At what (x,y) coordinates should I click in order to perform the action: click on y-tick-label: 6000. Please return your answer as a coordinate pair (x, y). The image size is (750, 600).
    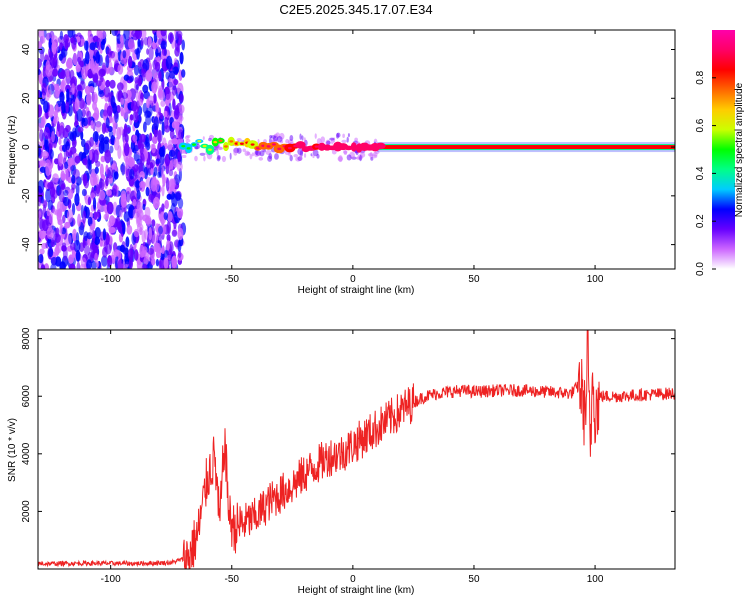
    Looking at the image, I should click on (26, 396).